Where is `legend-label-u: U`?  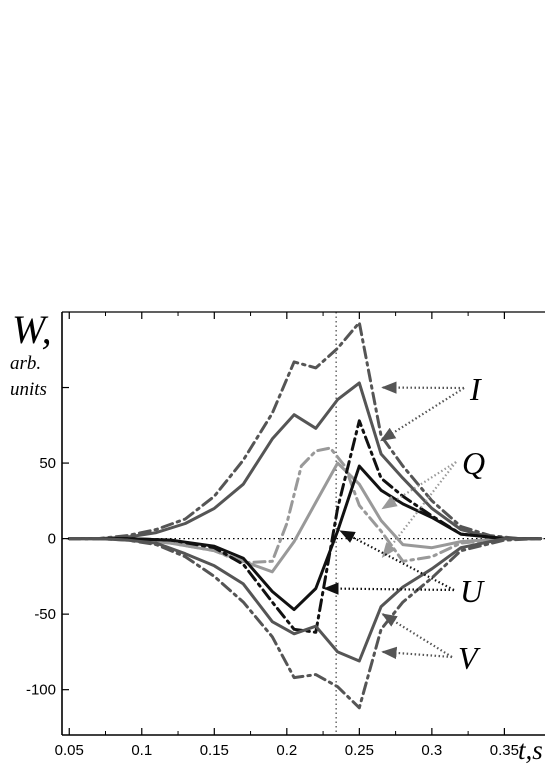
legend-label-u: U is located at coordinates (472, 591).